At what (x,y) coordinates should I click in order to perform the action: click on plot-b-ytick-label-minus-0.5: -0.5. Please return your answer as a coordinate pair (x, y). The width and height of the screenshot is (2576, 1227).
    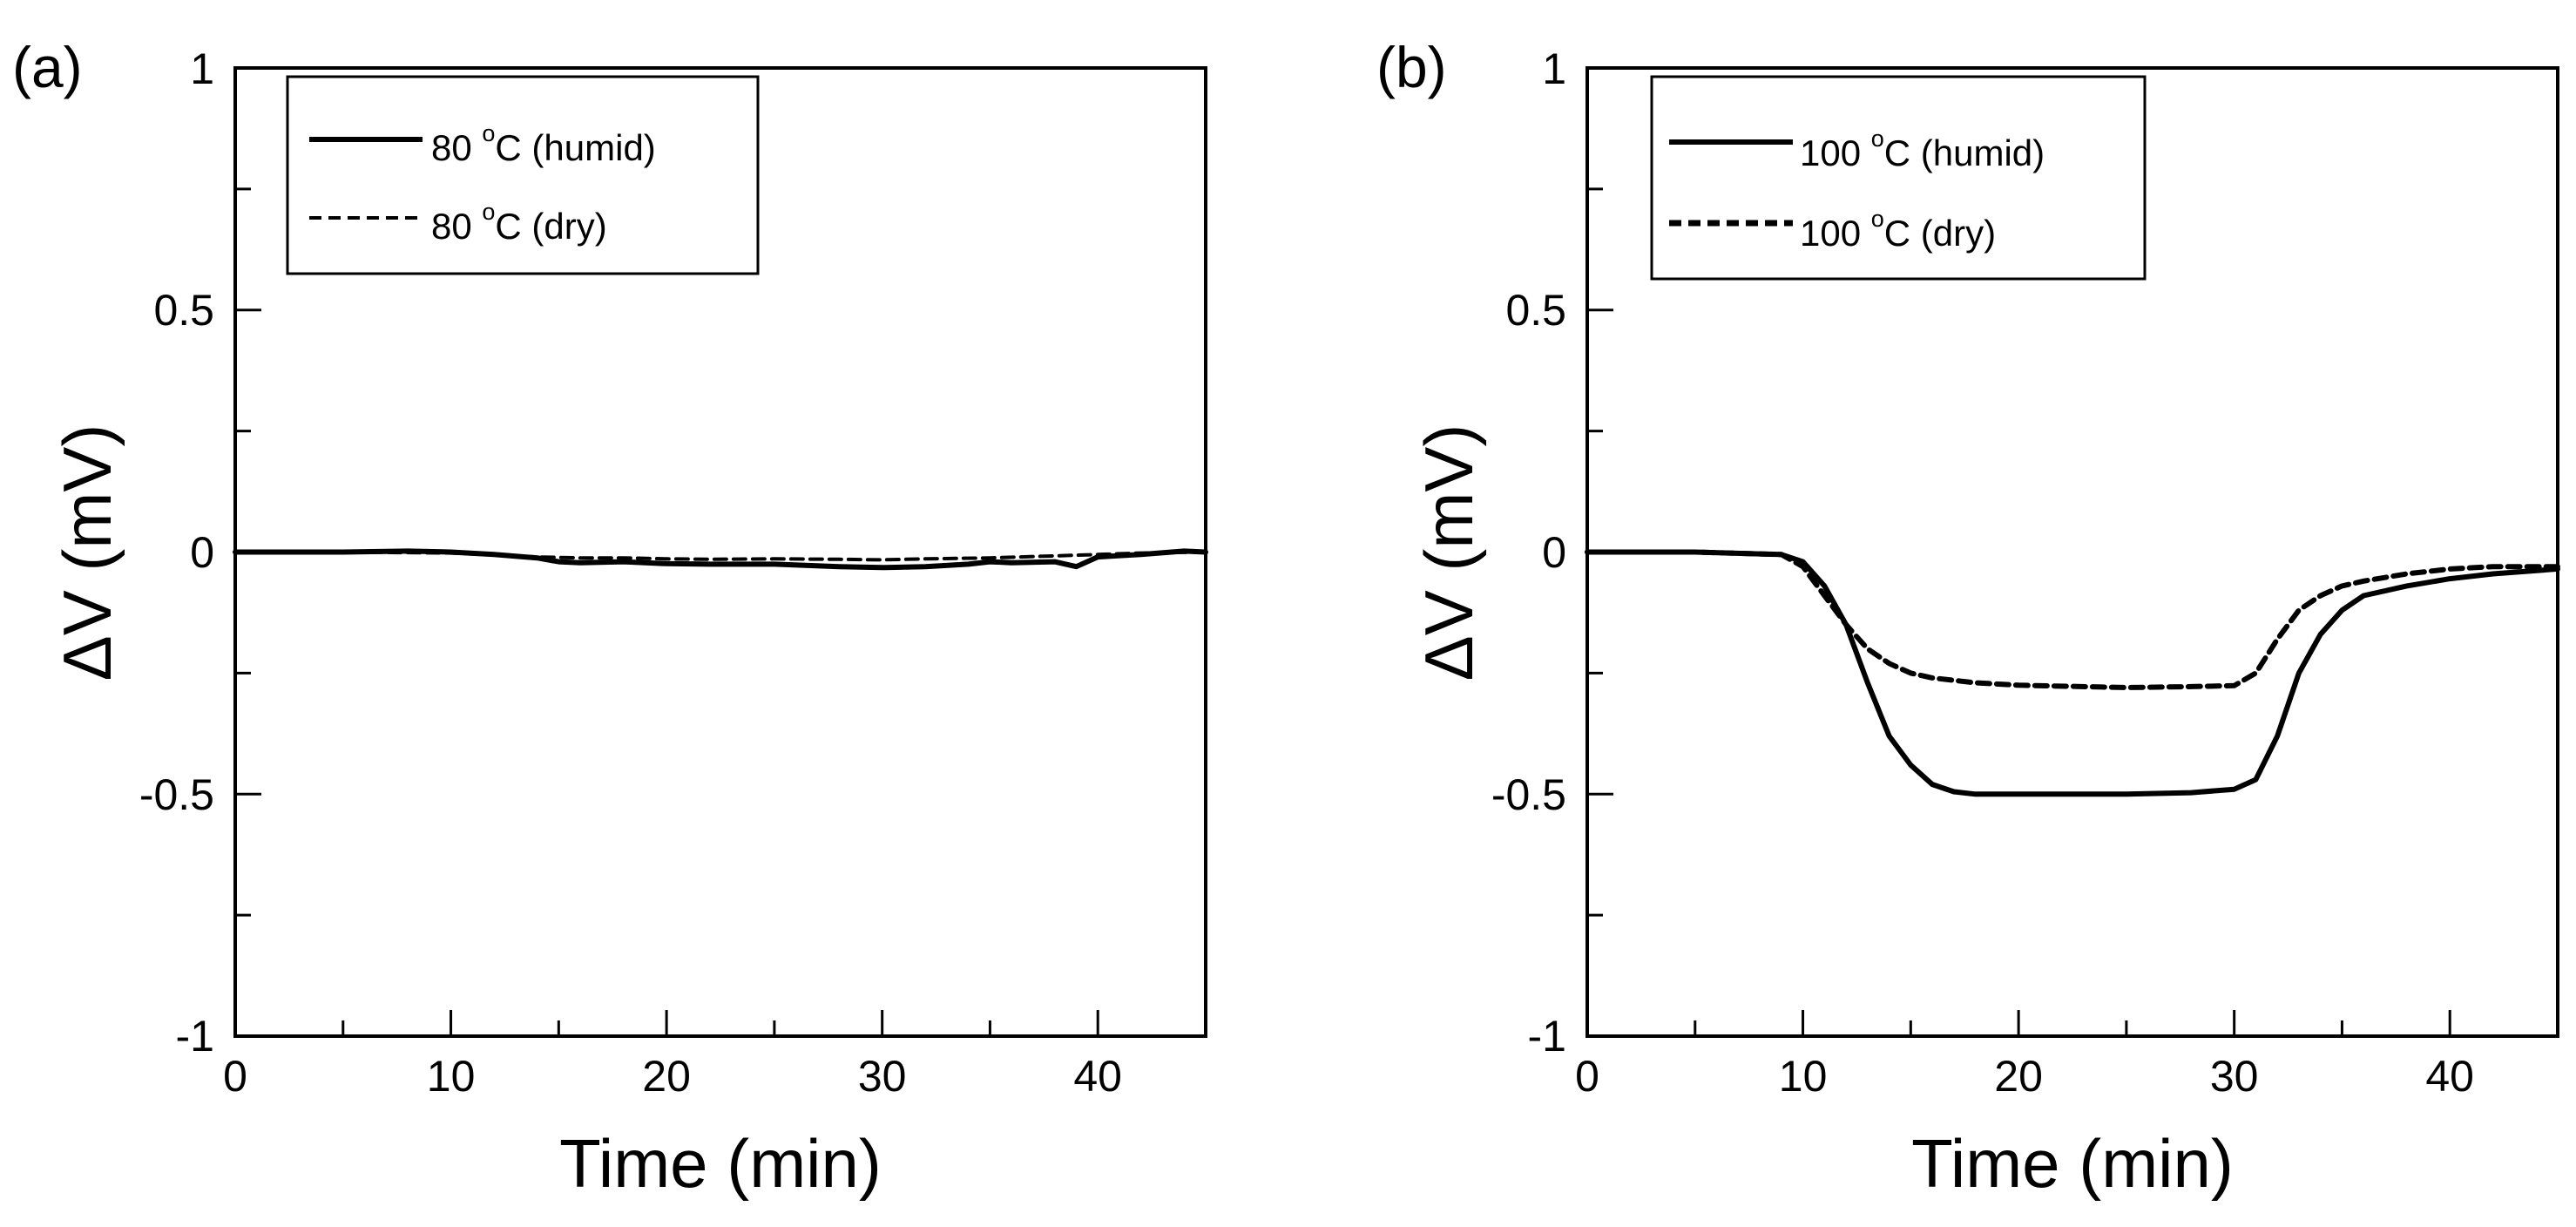
    Looking at the image, I should click on (1528, 794).